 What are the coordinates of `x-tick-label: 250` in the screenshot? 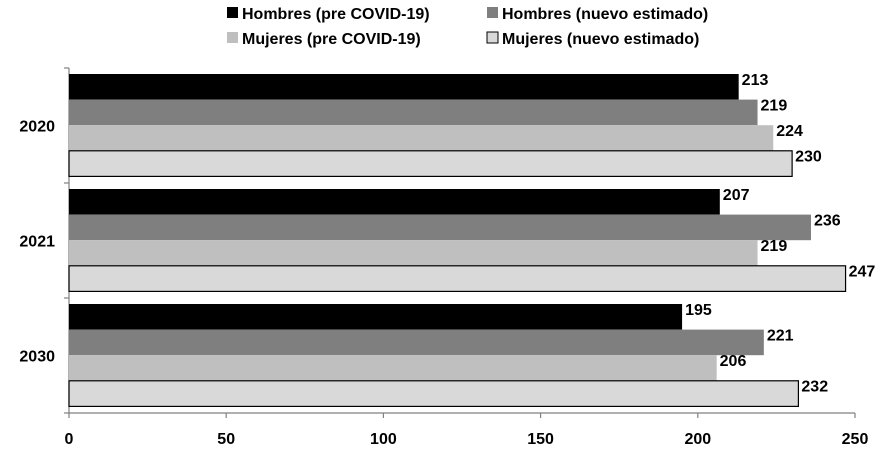 It's located at (855, 439).